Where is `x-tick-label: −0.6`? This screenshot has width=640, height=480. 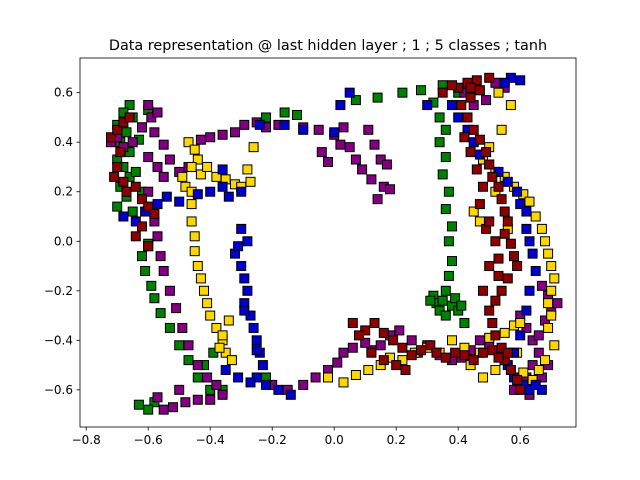 x-tick-label: −0.6 is located at coordinates (148, 440).